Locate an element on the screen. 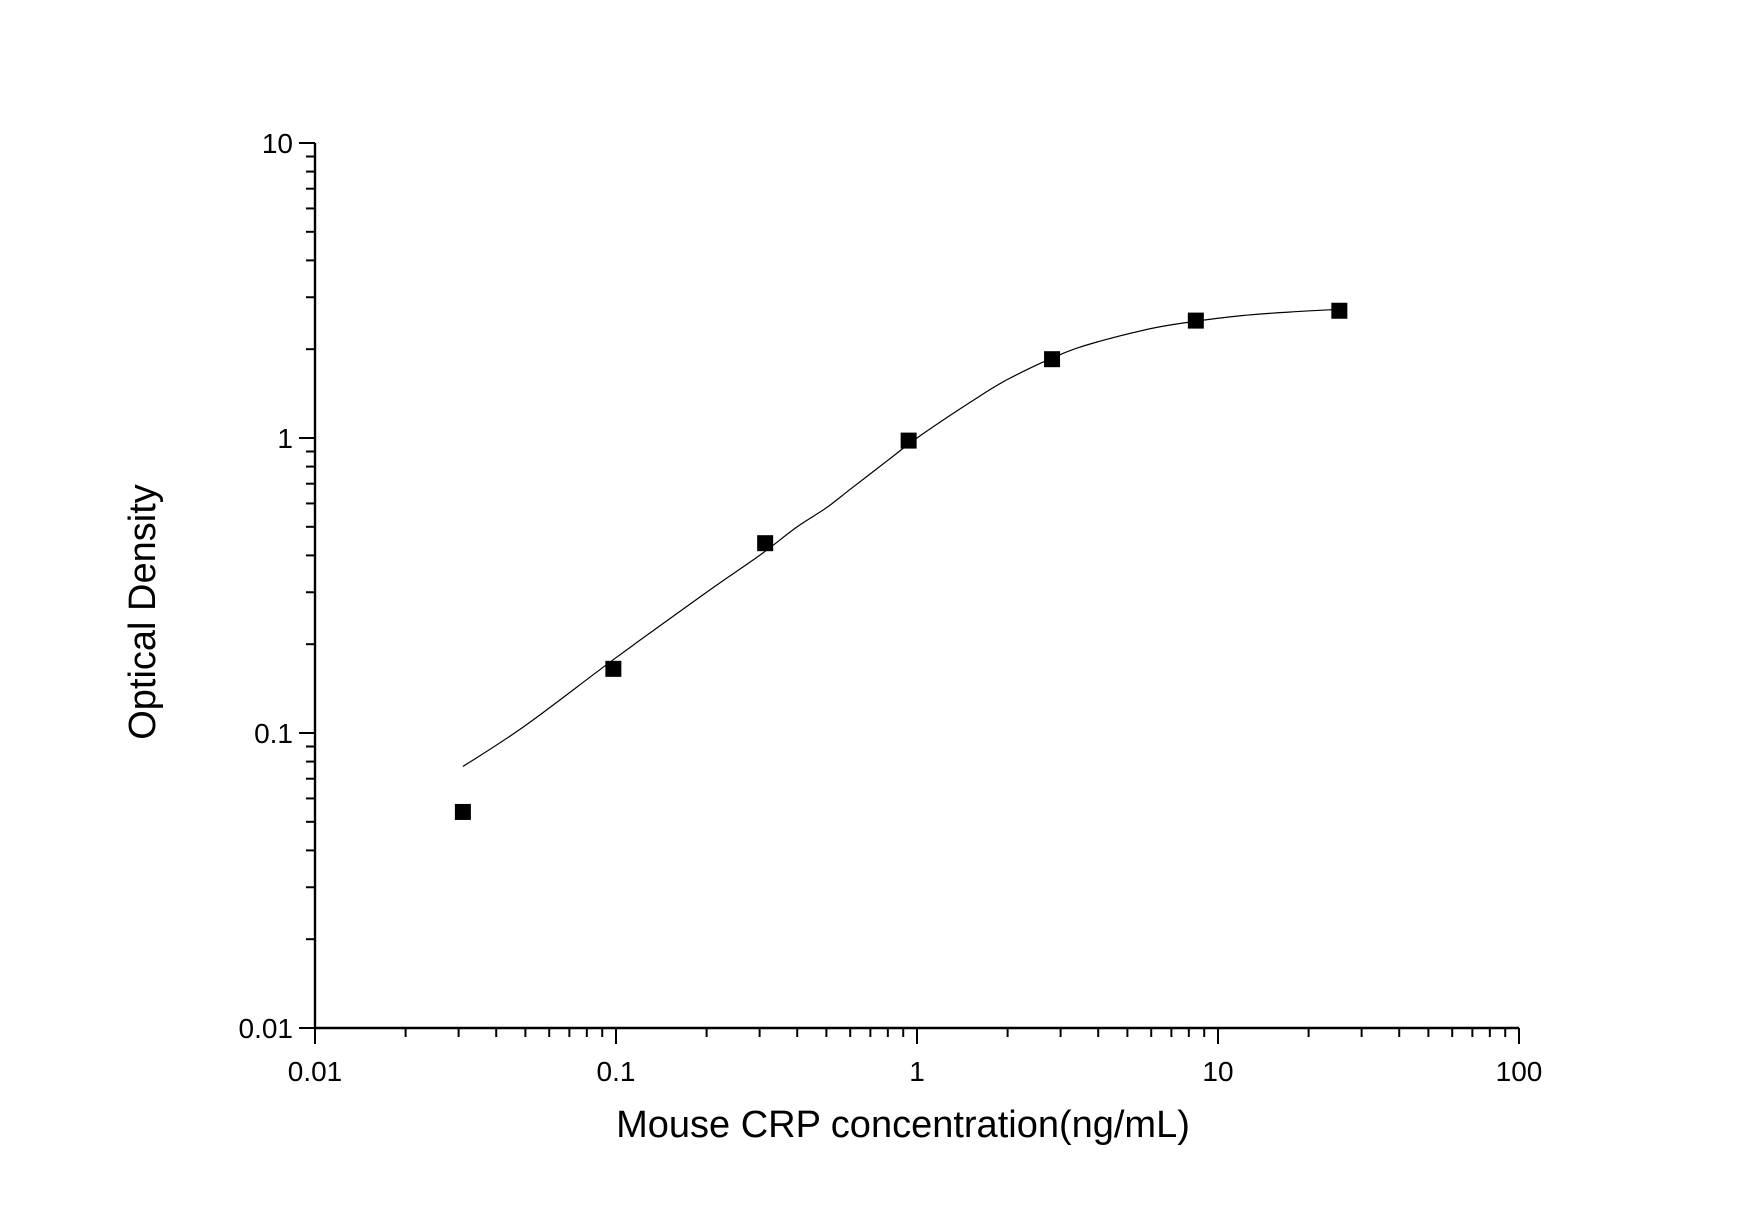 The width and height of the screenshot is (1755, 1225). y-tick-label: 10 is located at coordinates (277, 143).